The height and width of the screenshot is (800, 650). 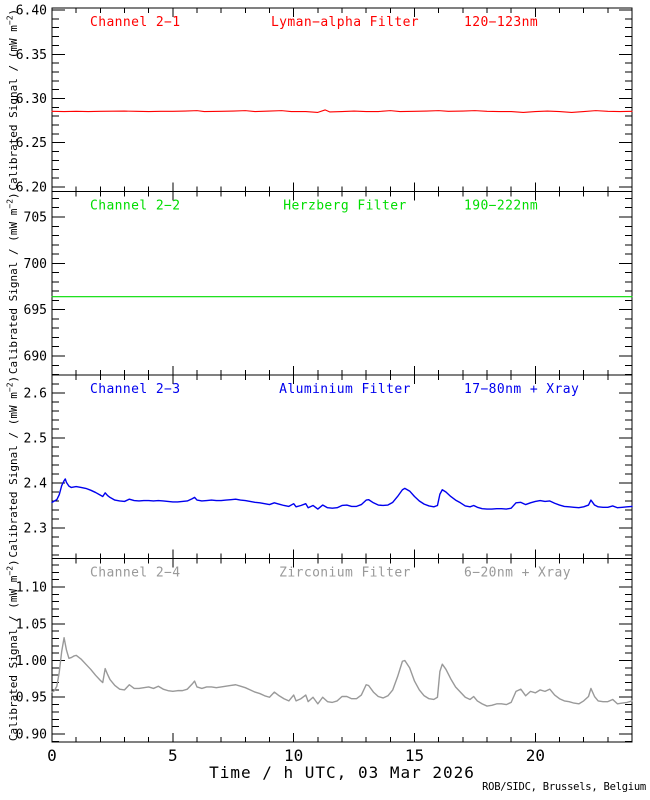 I want to click on panel-title-filter: Zirconium Filter, so click(x=345, y=573).